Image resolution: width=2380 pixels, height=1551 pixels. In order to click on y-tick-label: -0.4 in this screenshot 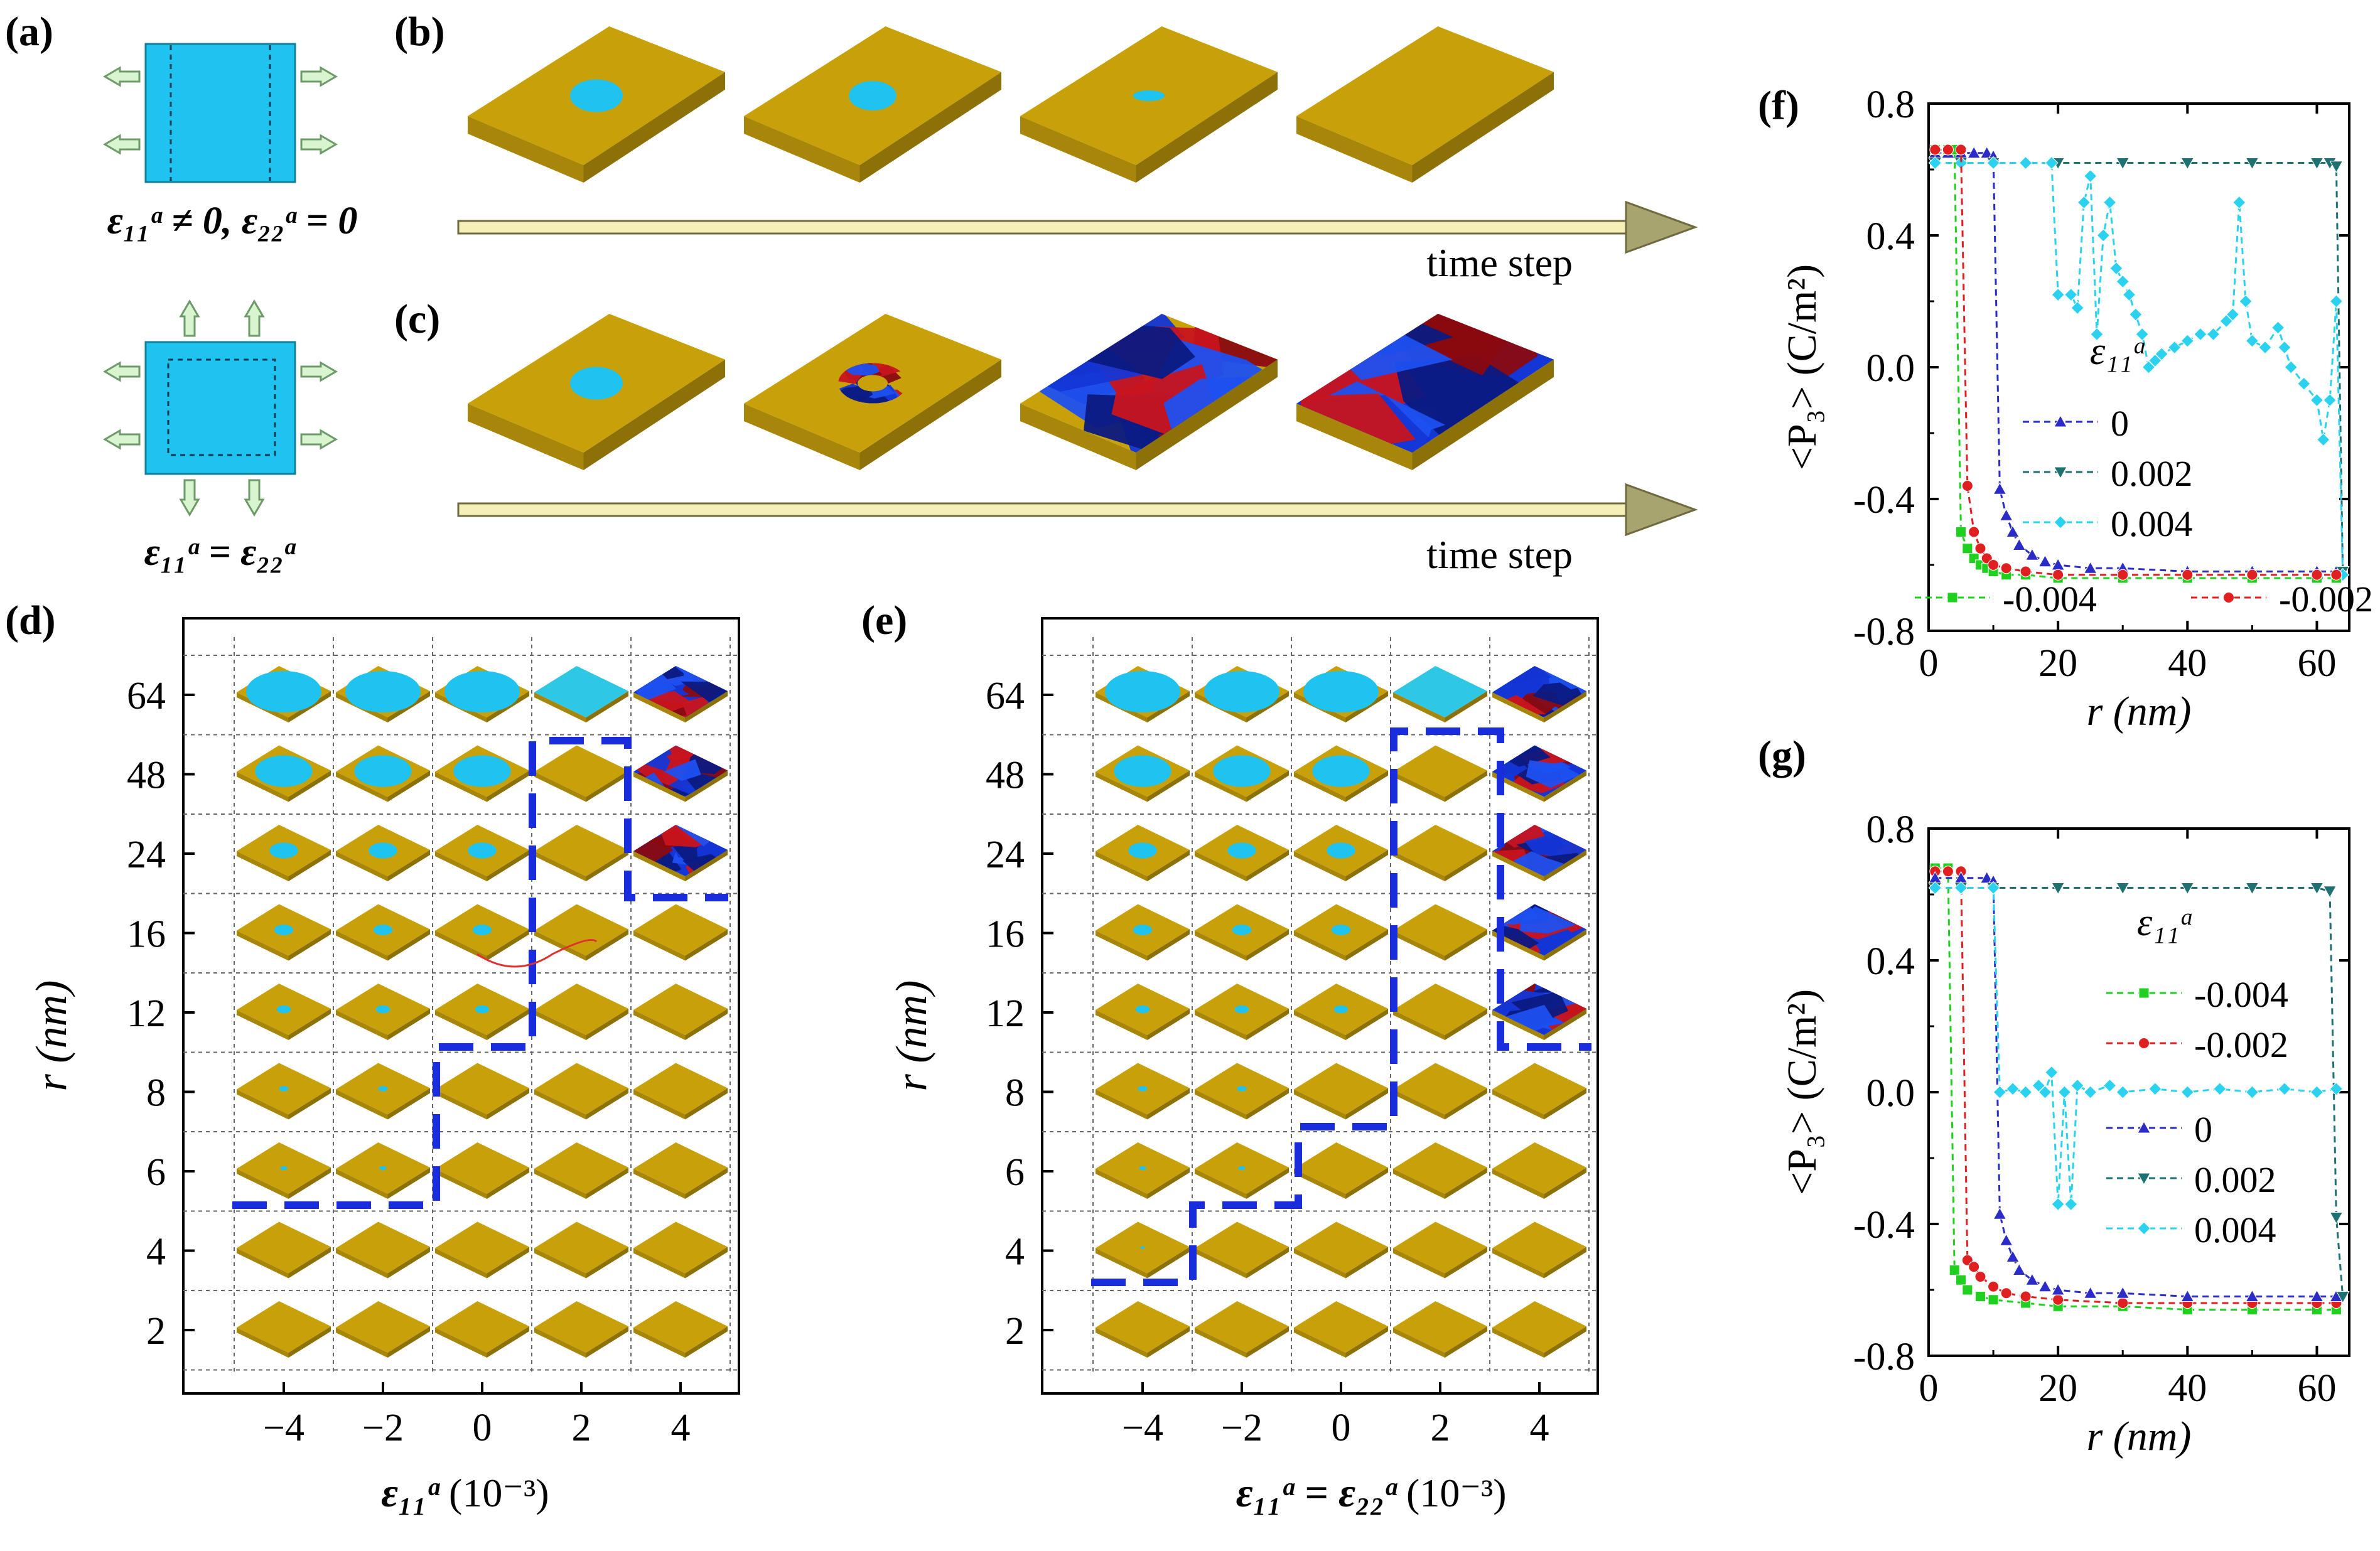, I will do `click(1884, 501)`.